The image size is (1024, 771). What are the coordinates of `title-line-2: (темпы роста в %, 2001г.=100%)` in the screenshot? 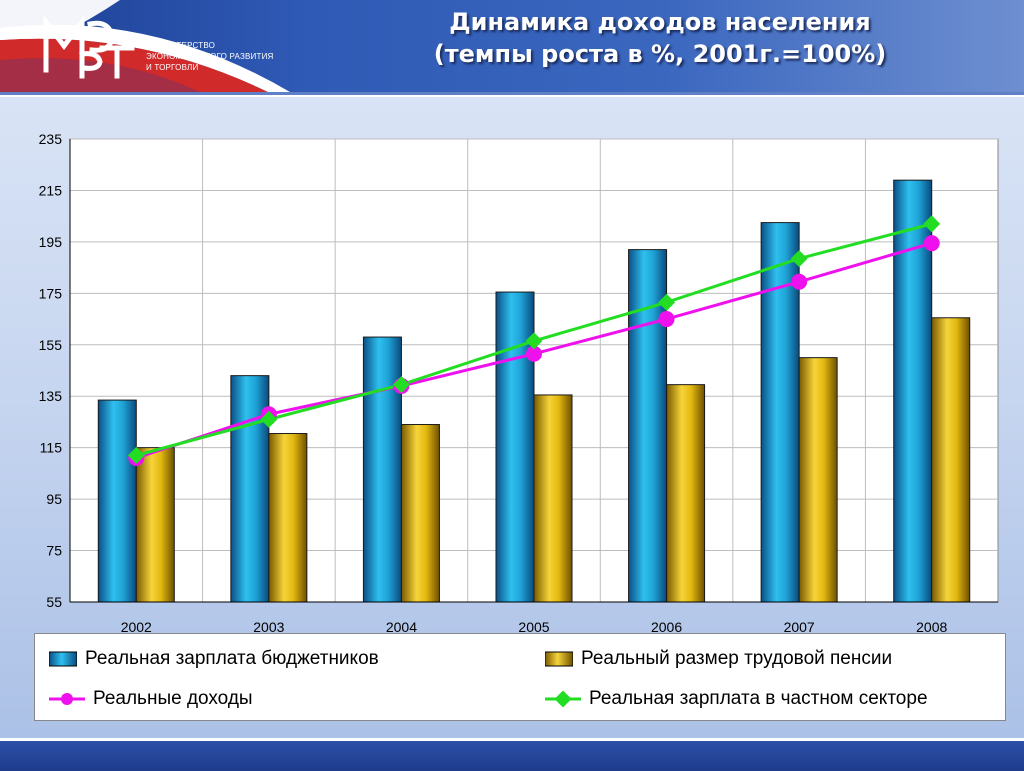 It's located at (660, 54).